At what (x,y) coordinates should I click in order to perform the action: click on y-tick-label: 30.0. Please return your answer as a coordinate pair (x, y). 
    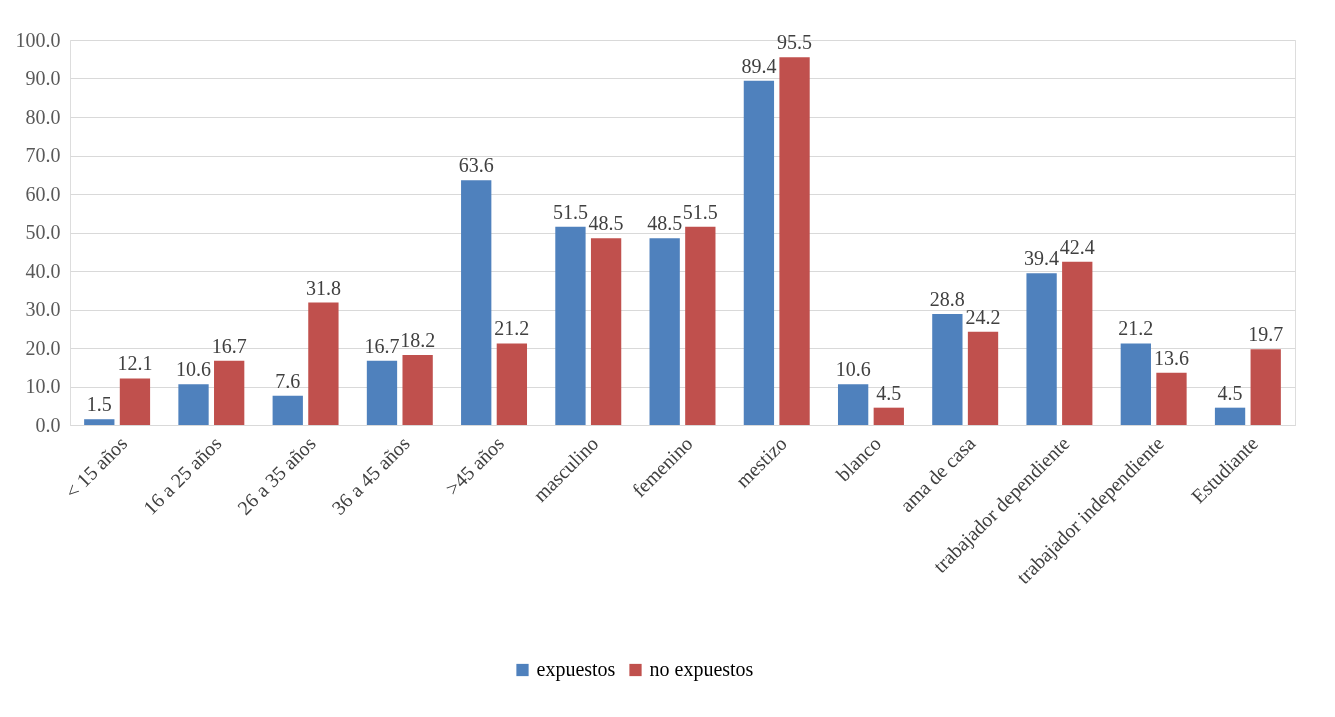
    Looking at the image, I should click on (43, 309).